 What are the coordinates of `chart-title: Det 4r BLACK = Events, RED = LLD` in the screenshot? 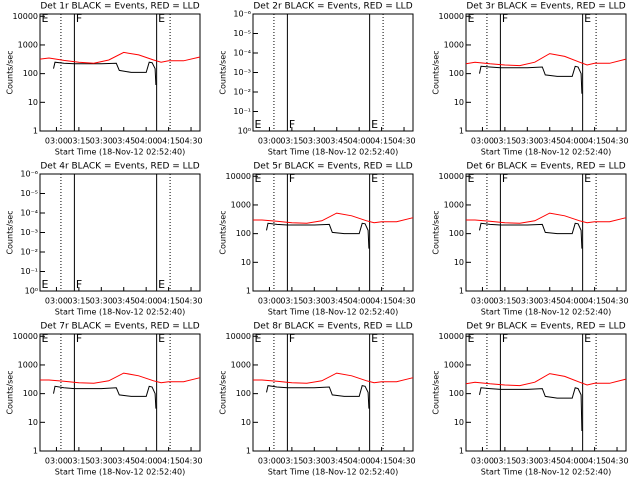 It's located at (119, 167).